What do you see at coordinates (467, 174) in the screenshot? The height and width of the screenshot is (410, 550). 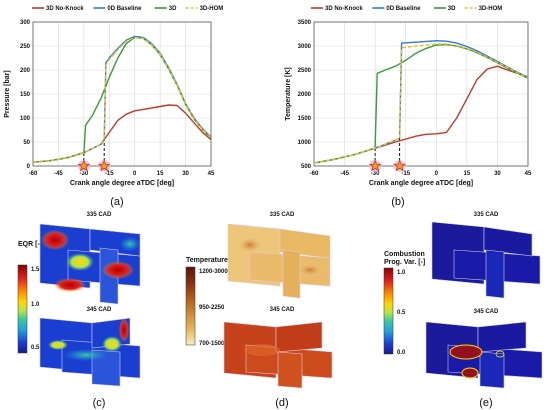 I see `temperature-x-tick-label: 15` at bounding box center [467, 174].